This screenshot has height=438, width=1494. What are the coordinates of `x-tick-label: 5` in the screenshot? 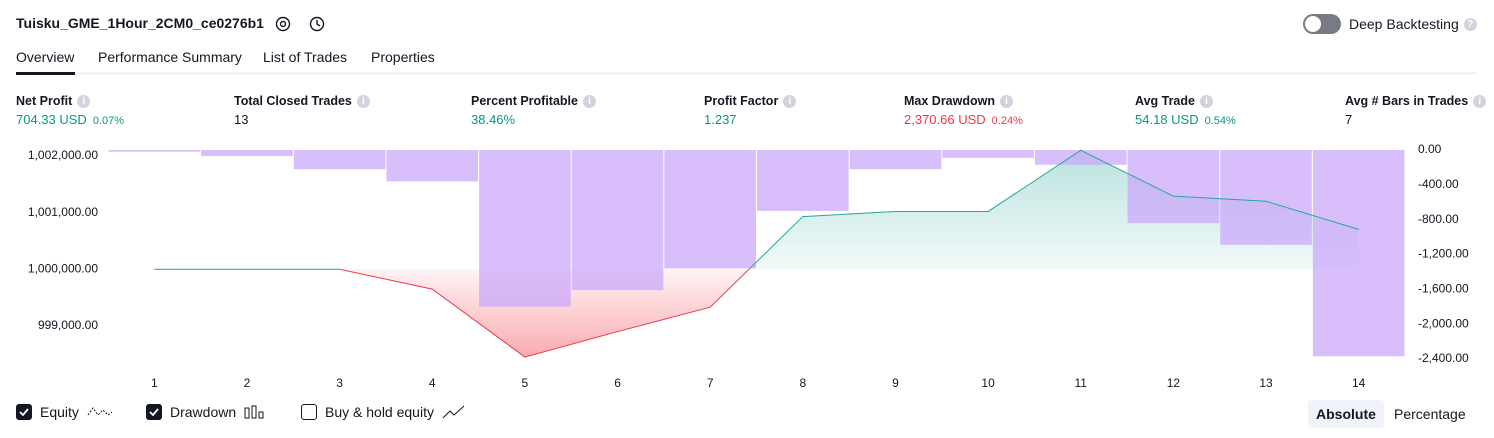 It's located at (525, 383).